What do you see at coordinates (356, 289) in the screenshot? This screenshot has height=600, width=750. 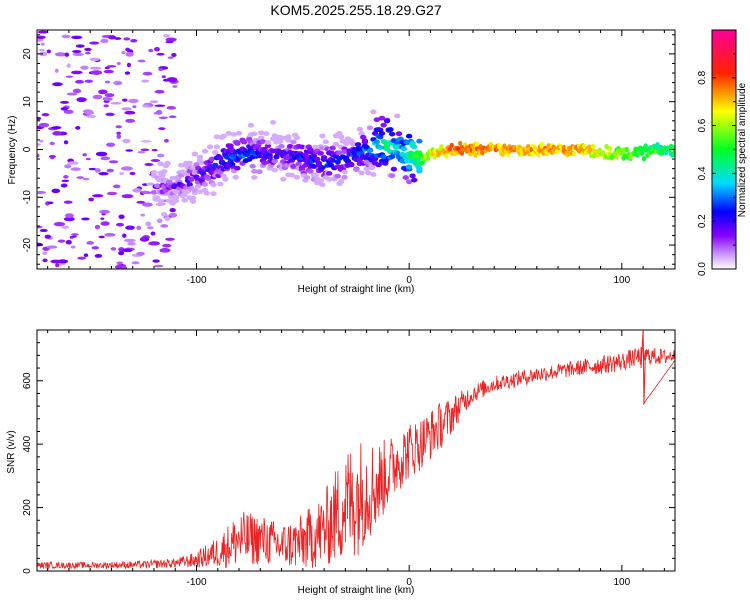 I see `spectrogram-x-label: Height of straight line (km)` at bounding box center [356, 289].